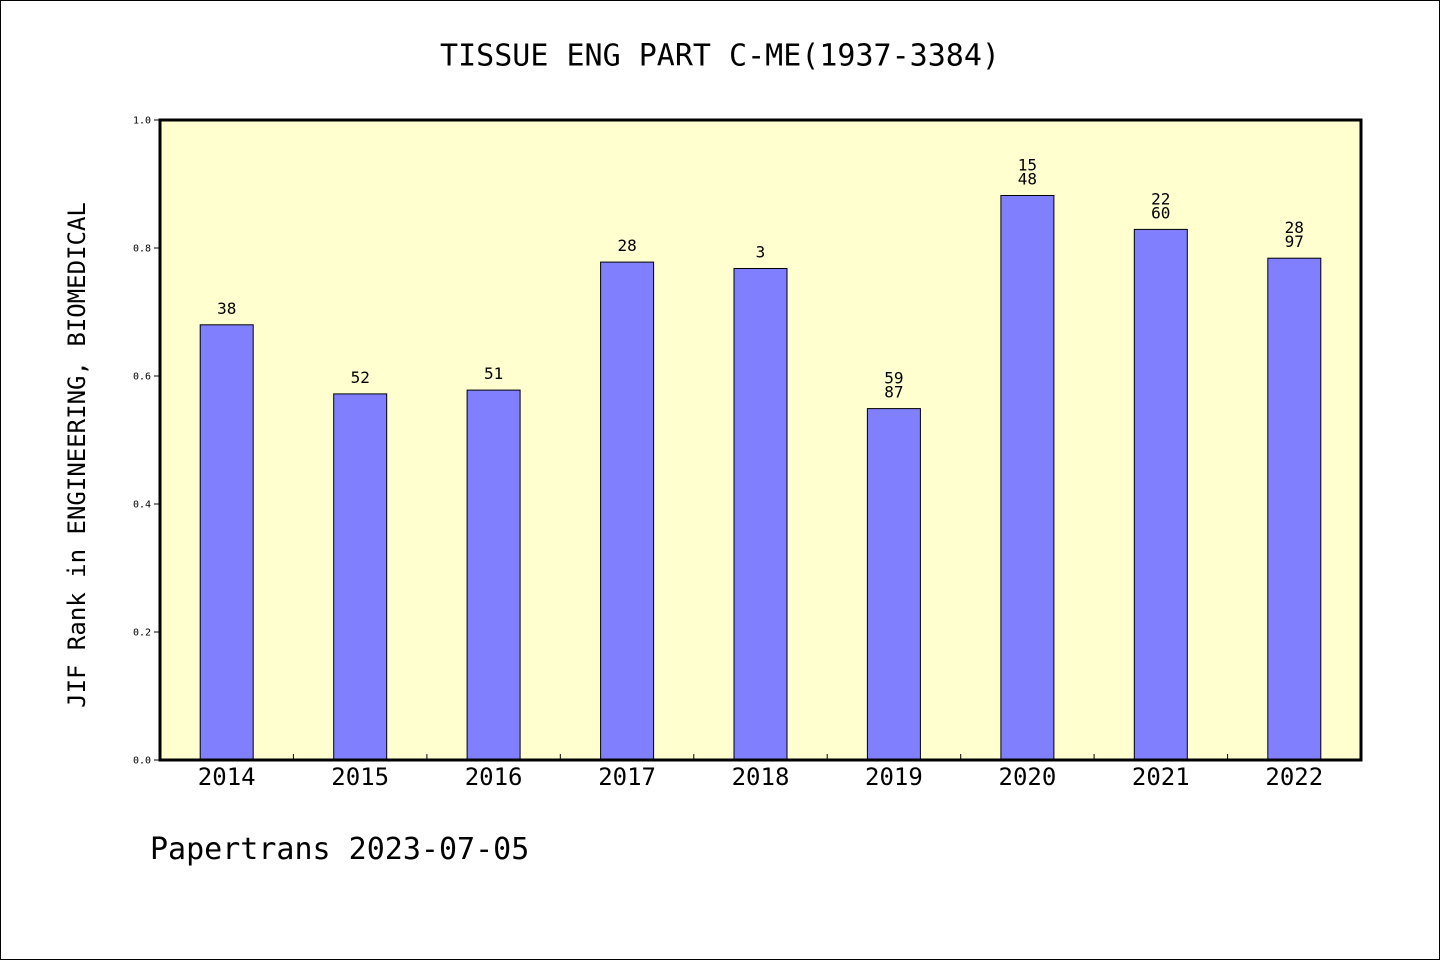 The height and width of the screenshot is (960, 1440). Describe the element at coordinates (627, 511) in the screenshot. I see `bar-2017` at that location.